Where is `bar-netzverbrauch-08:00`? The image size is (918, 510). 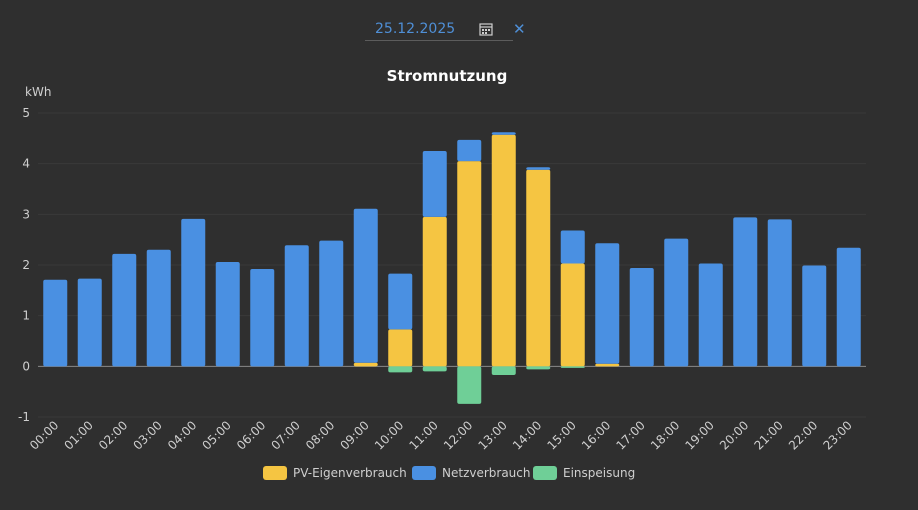 bar-netzverbrauch-08:00 is located at coordinates (331, 303).